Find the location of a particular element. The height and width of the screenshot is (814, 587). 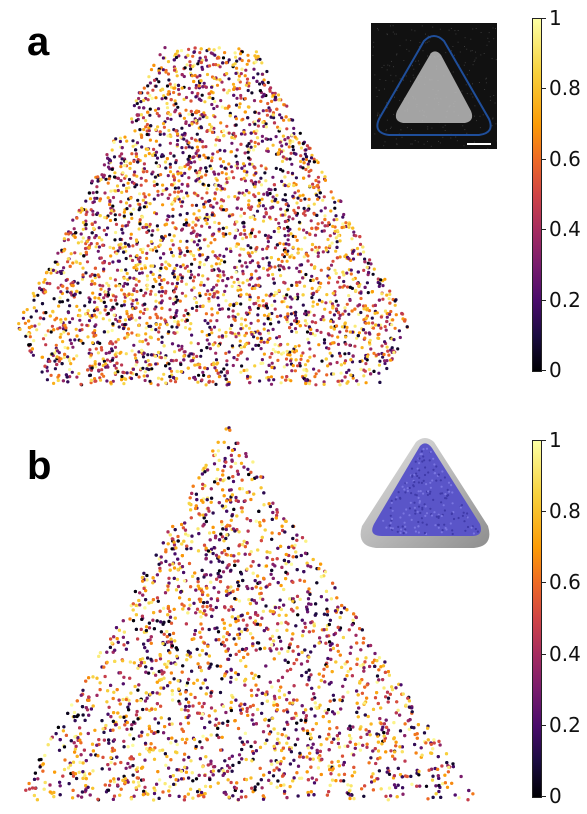

colorbar-tick-label: 0.6 is located at coordinates (565, 158).